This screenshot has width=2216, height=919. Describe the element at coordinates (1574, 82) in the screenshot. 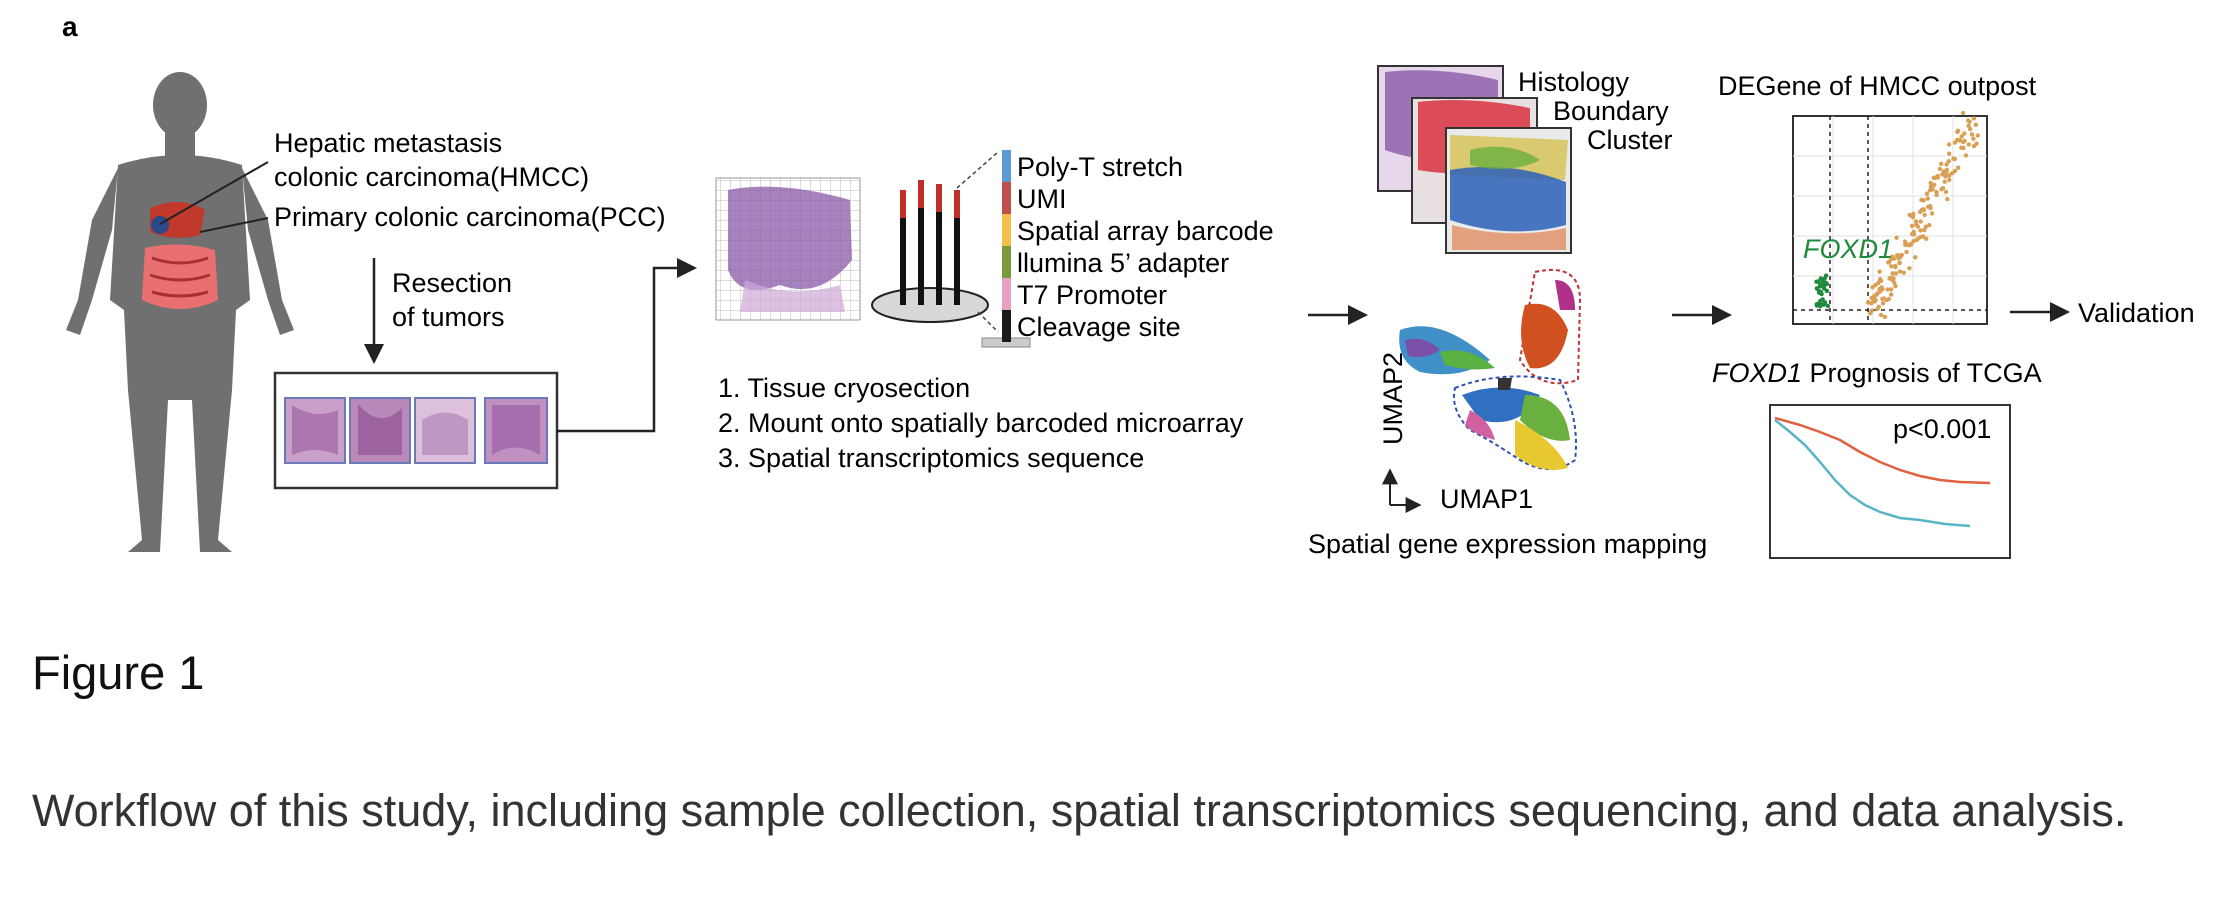

I see `layer-histology: Histology` at that location.